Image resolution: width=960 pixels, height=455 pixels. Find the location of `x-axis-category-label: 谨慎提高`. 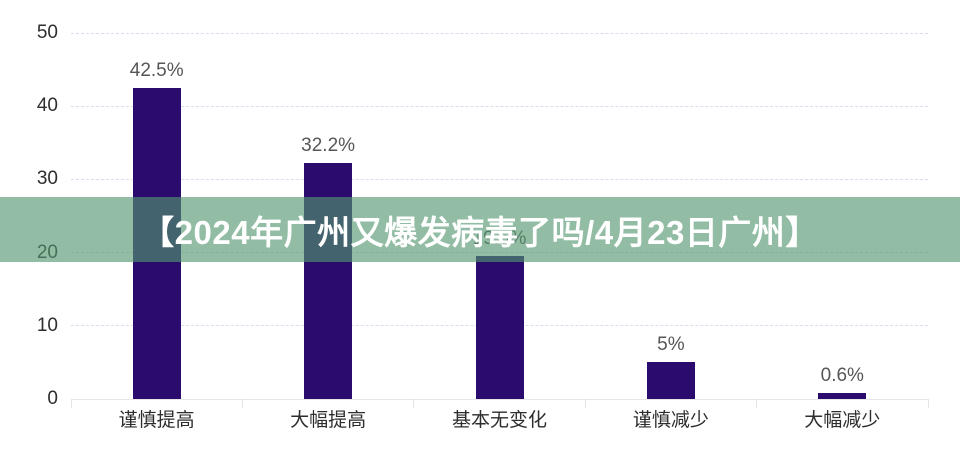

x-axis-category-label: 谨慎提高 is located at coordinates (156, 420).